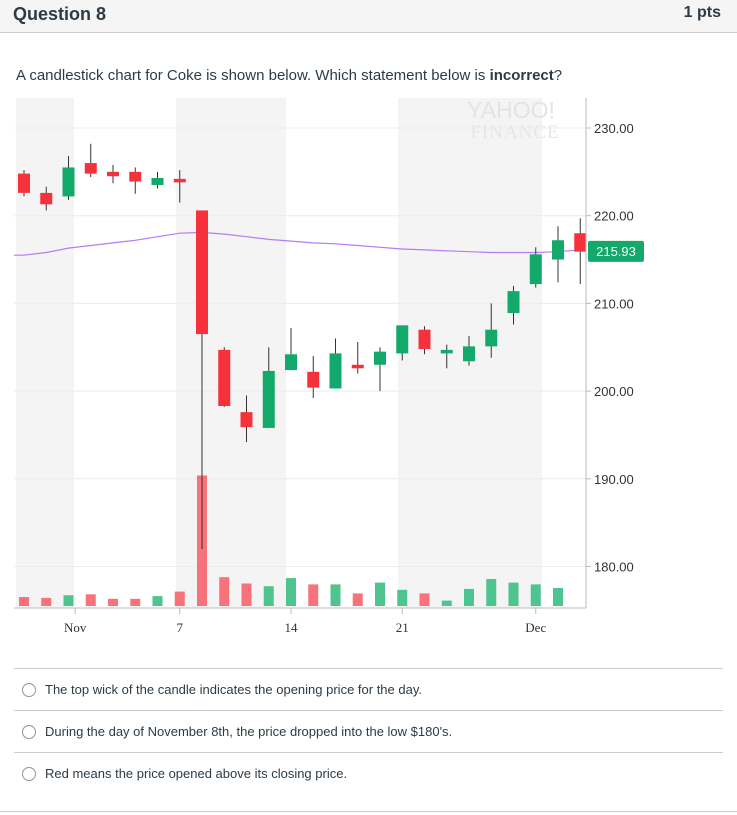 The width and height of the screenshot is (737, 815). What do you see at coordinates (75, 627) in the screenshot?
I see `x-tick-label: Nov` at bounding box center [75, 627].